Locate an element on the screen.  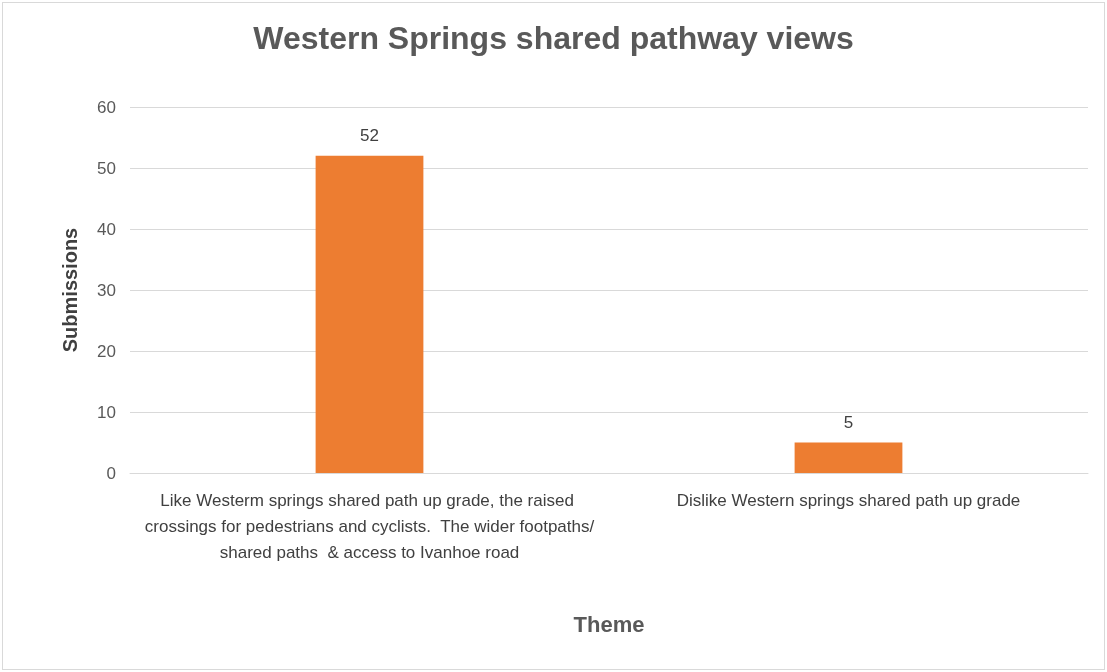
y-tick-label: 40 is located at coordinates (106, 229).